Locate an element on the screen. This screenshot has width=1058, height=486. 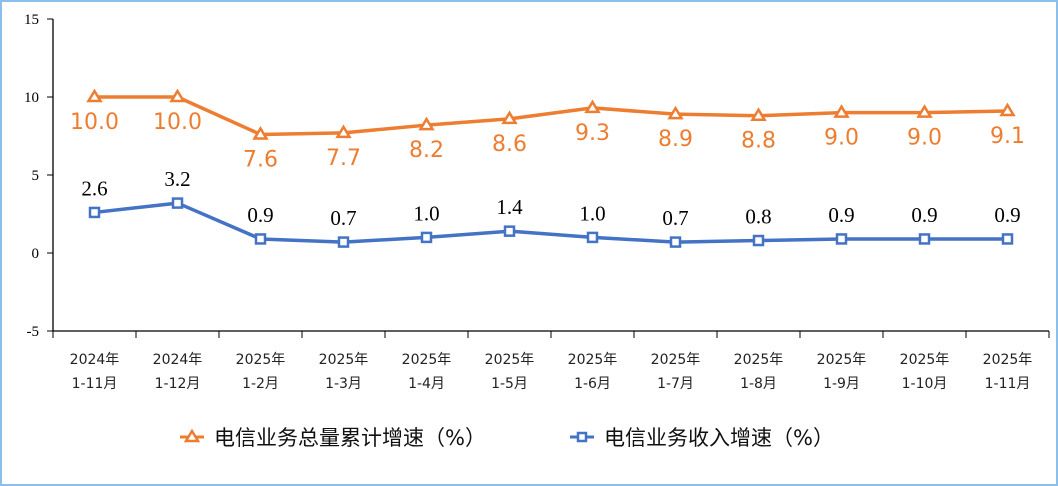
x-tick-label: 1-2月 is located at coordinates (260, 384).